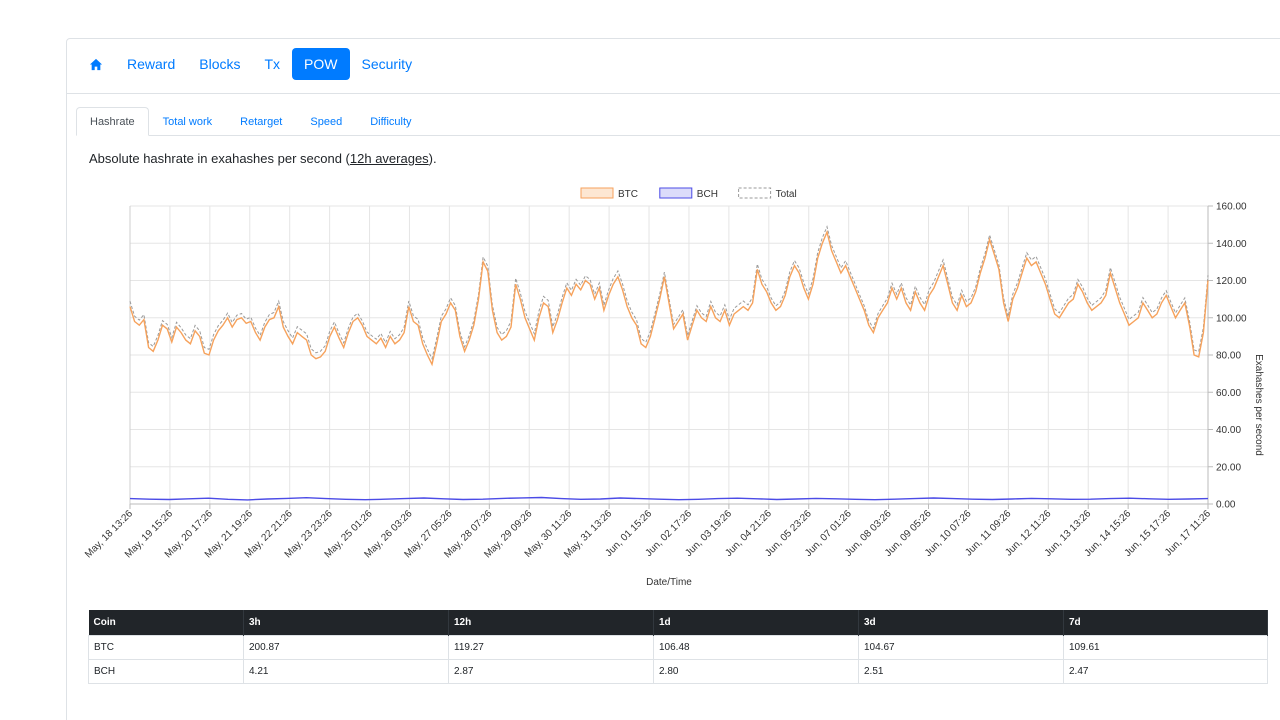 The image size is (1280, 720). I want to click on col-3d: 3d, so click(961, 622).